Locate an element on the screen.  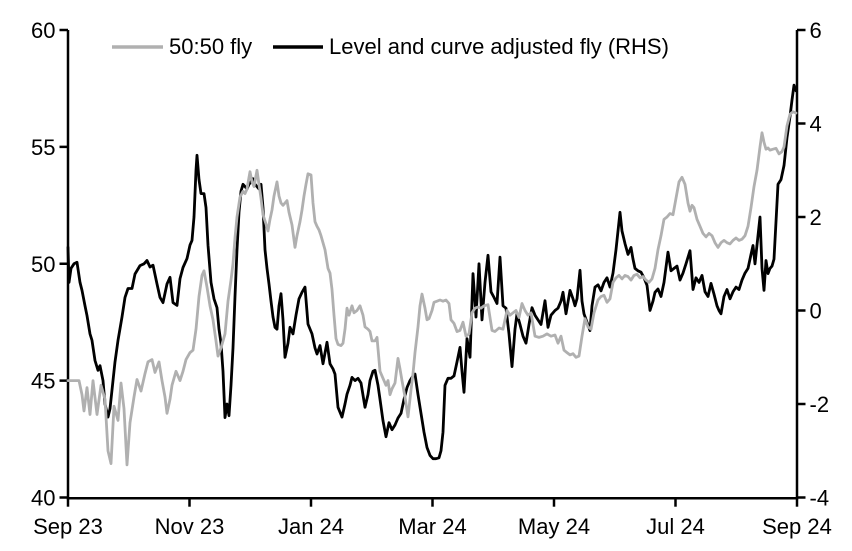
right-axis-tick-label: 2 is located at coordinates (816, 217).